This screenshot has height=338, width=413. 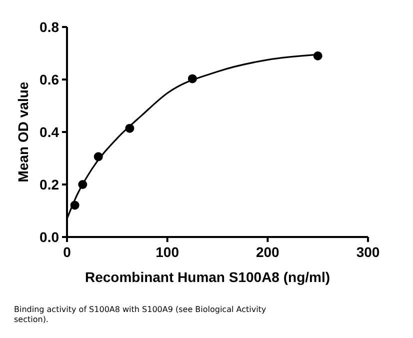 What do you see at coordinates (49, 237) in the screenshot?
I see `text: 0.0` at bounding box center [49, 237].